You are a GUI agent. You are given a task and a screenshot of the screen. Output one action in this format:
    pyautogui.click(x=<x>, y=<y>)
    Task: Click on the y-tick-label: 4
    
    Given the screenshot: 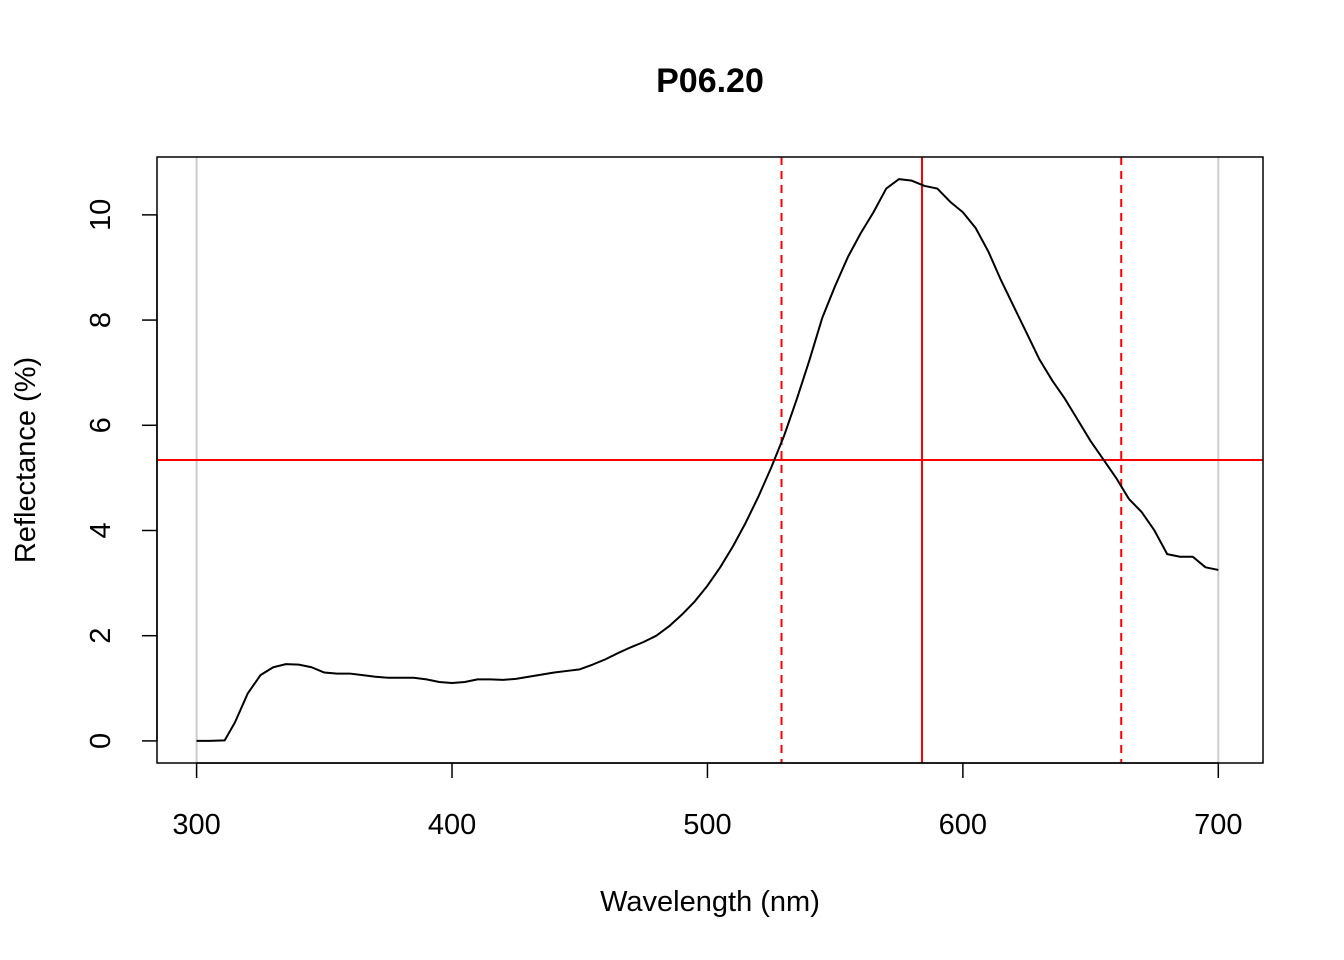 What is the action you would take?
    pyautogui.click(x=101, y=530)
    